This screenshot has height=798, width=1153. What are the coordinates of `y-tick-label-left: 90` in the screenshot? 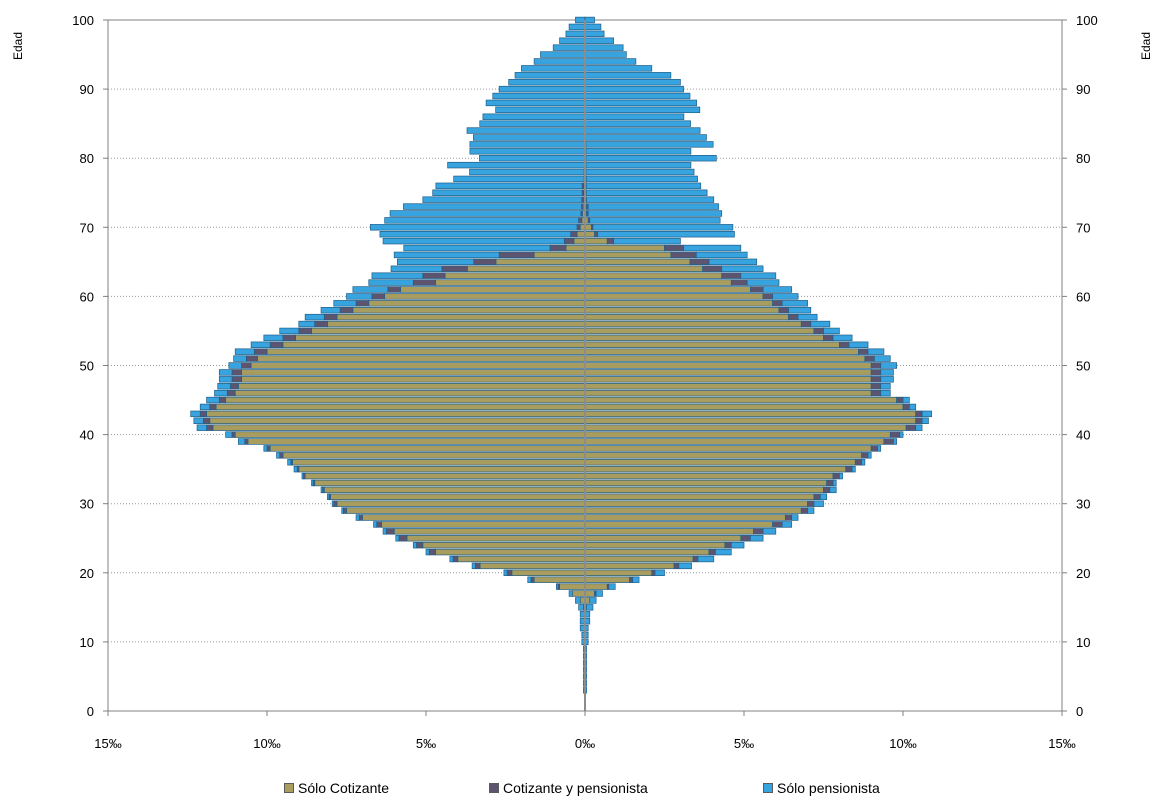 It's located at (87, 89).